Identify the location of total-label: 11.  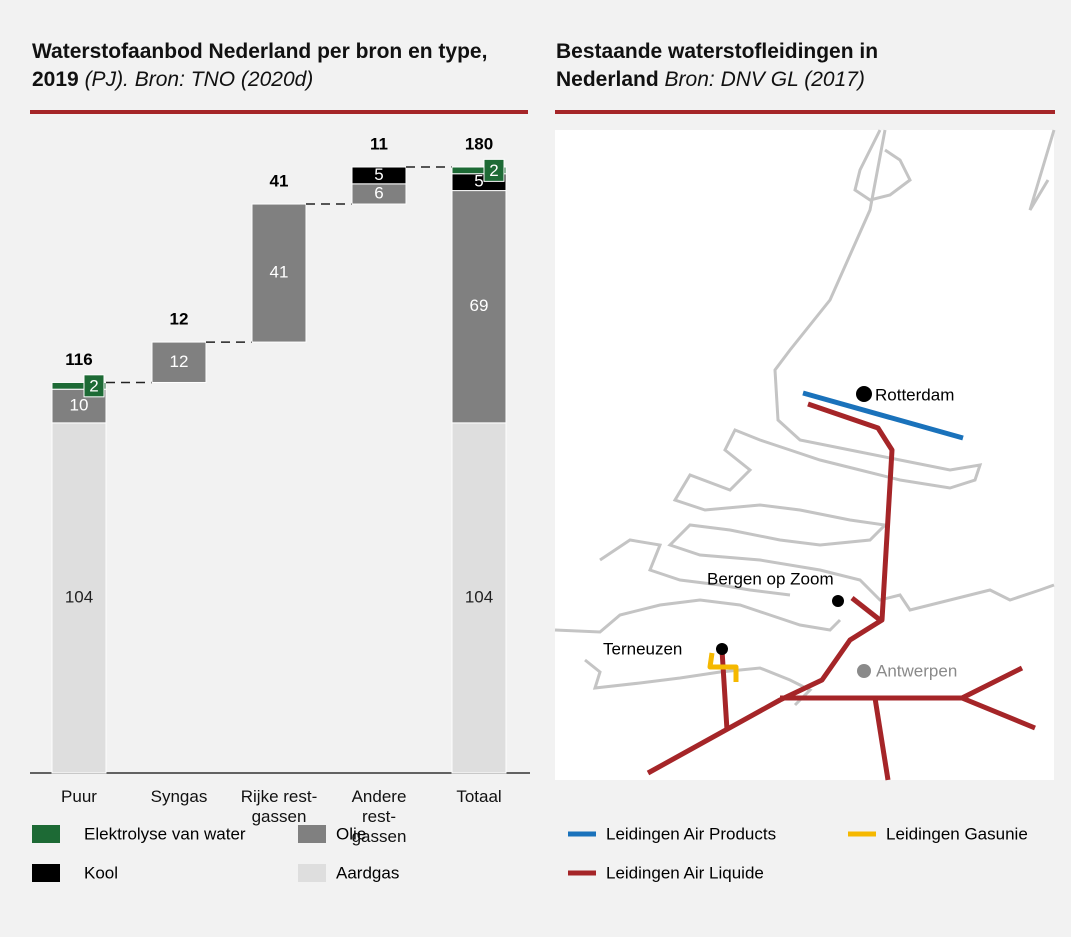
(379, 143).